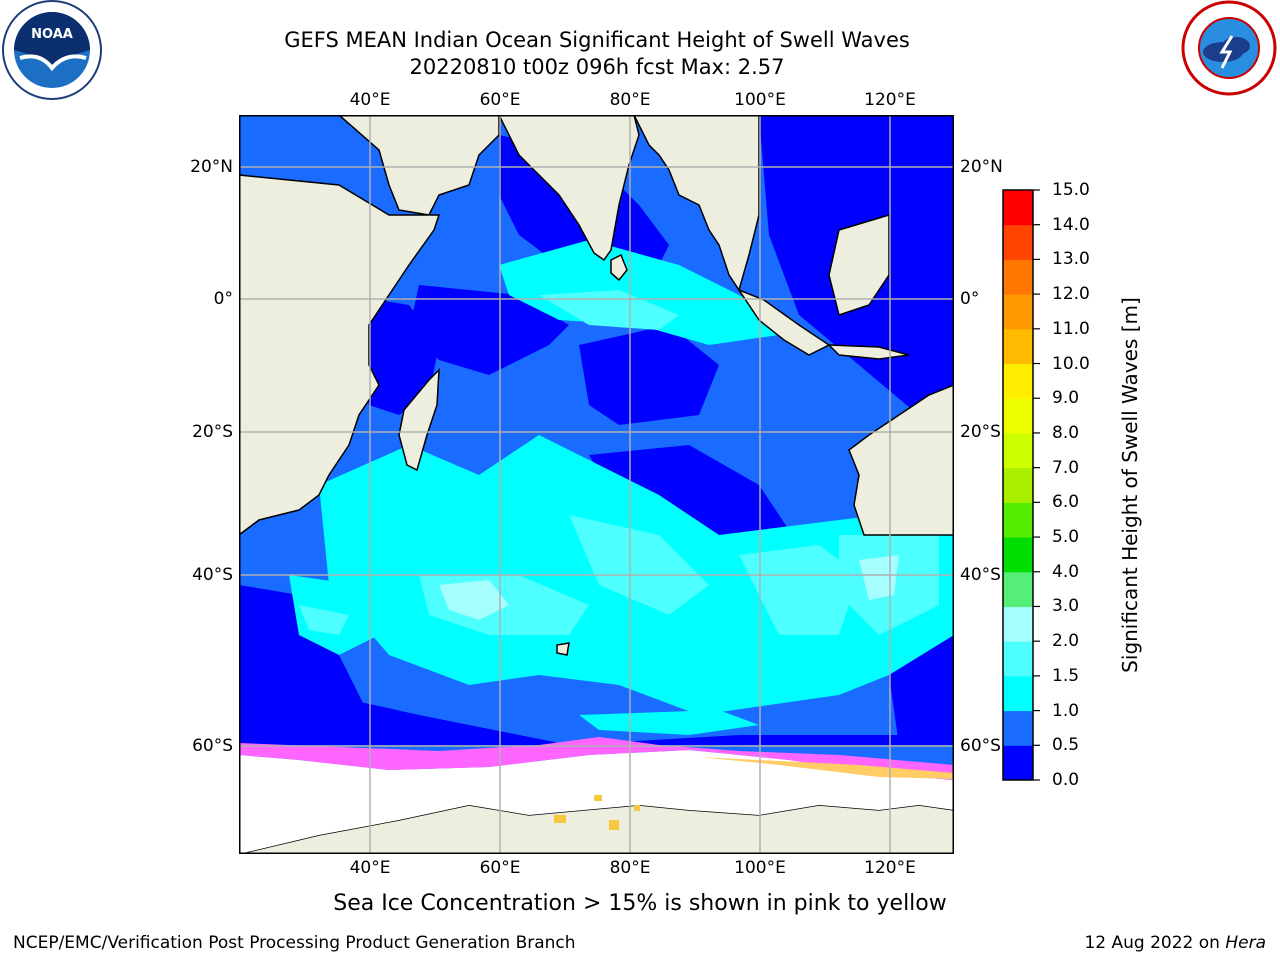  Describe the element at coordinates (1071, 328) in the screenshot. I see `colorbar-label: 11.0` at that location.